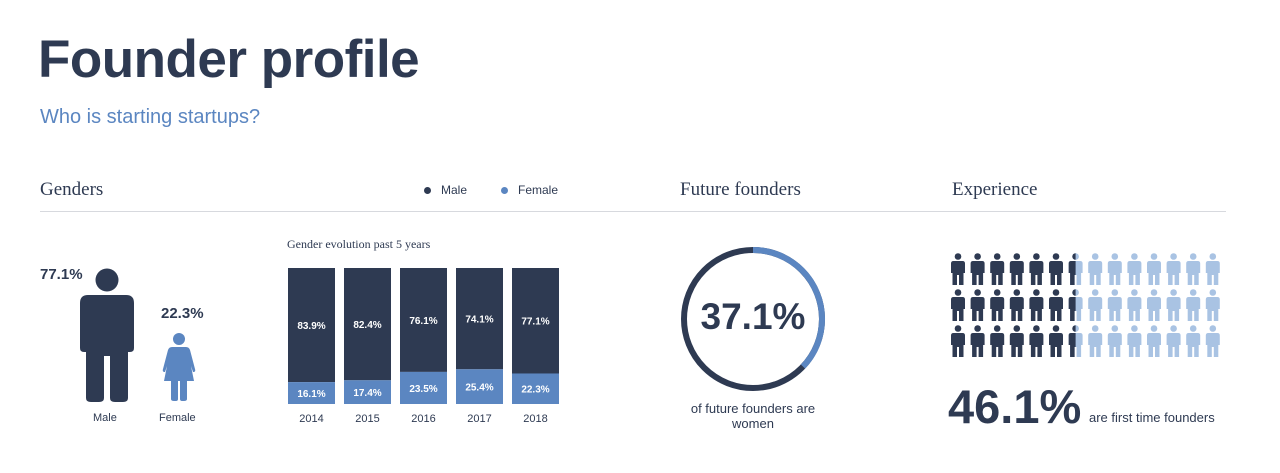 This screenshot has height=473, width=1280. What do you see at coordinates (229, 59) in the screenshot?
I see `page-title: Founder profile` at bounding box center [229, 59].